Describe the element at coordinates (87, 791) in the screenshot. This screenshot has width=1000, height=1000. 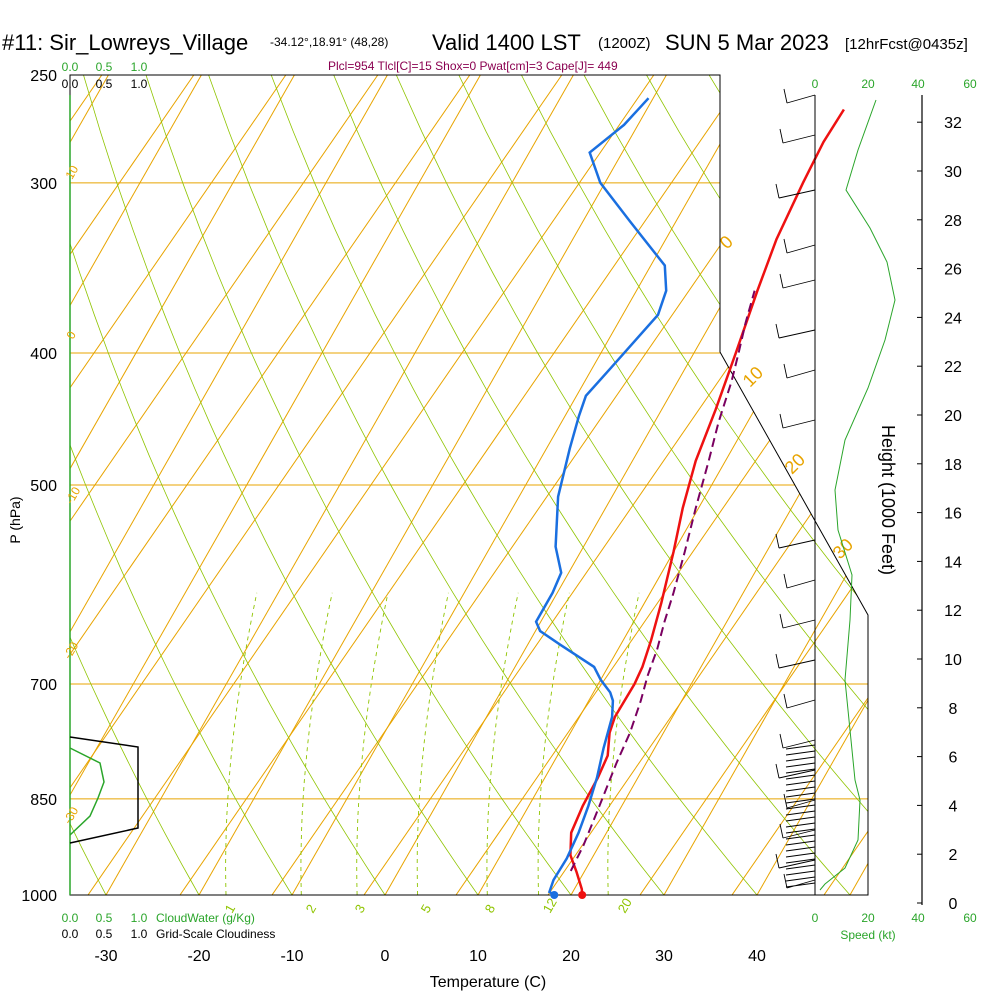
I see `cloudwater-profile` at that location.